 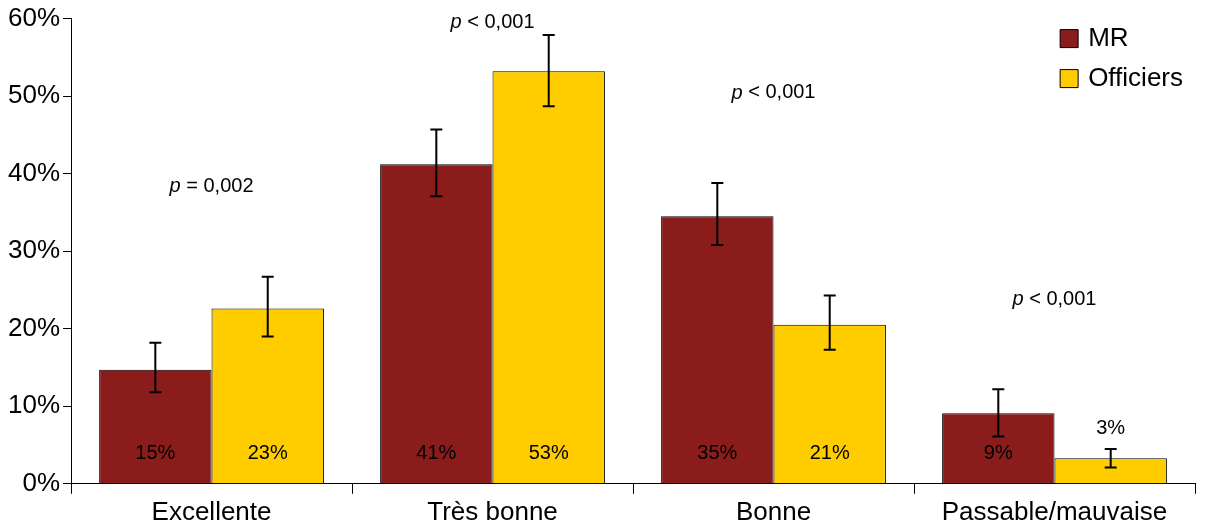 What do you see at coordinates (998, 452) in the screenshot?
I see `data-label: 9%` at bounding box center [998, 452].